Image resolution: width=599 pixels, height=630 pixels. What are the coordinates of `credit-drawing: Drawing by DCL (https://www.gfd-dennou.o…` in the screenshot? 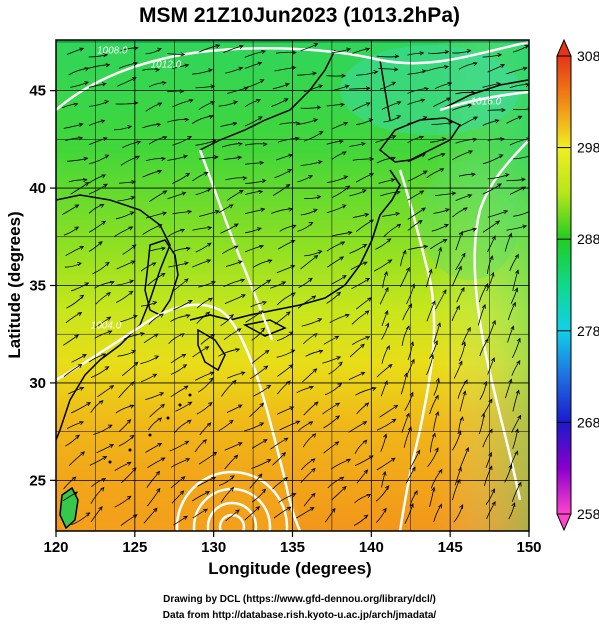 It's located at (299, 599).